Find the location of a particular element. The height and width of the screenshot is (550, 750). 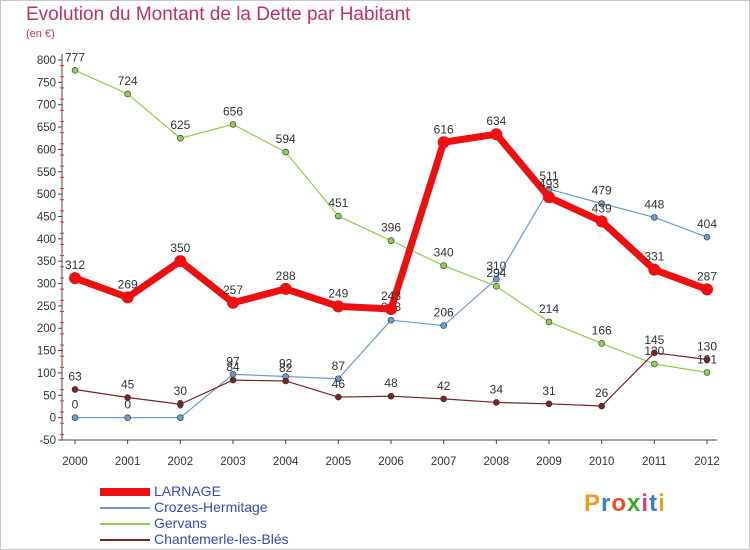

data-label: 439 is located at coordinates (602, 208).